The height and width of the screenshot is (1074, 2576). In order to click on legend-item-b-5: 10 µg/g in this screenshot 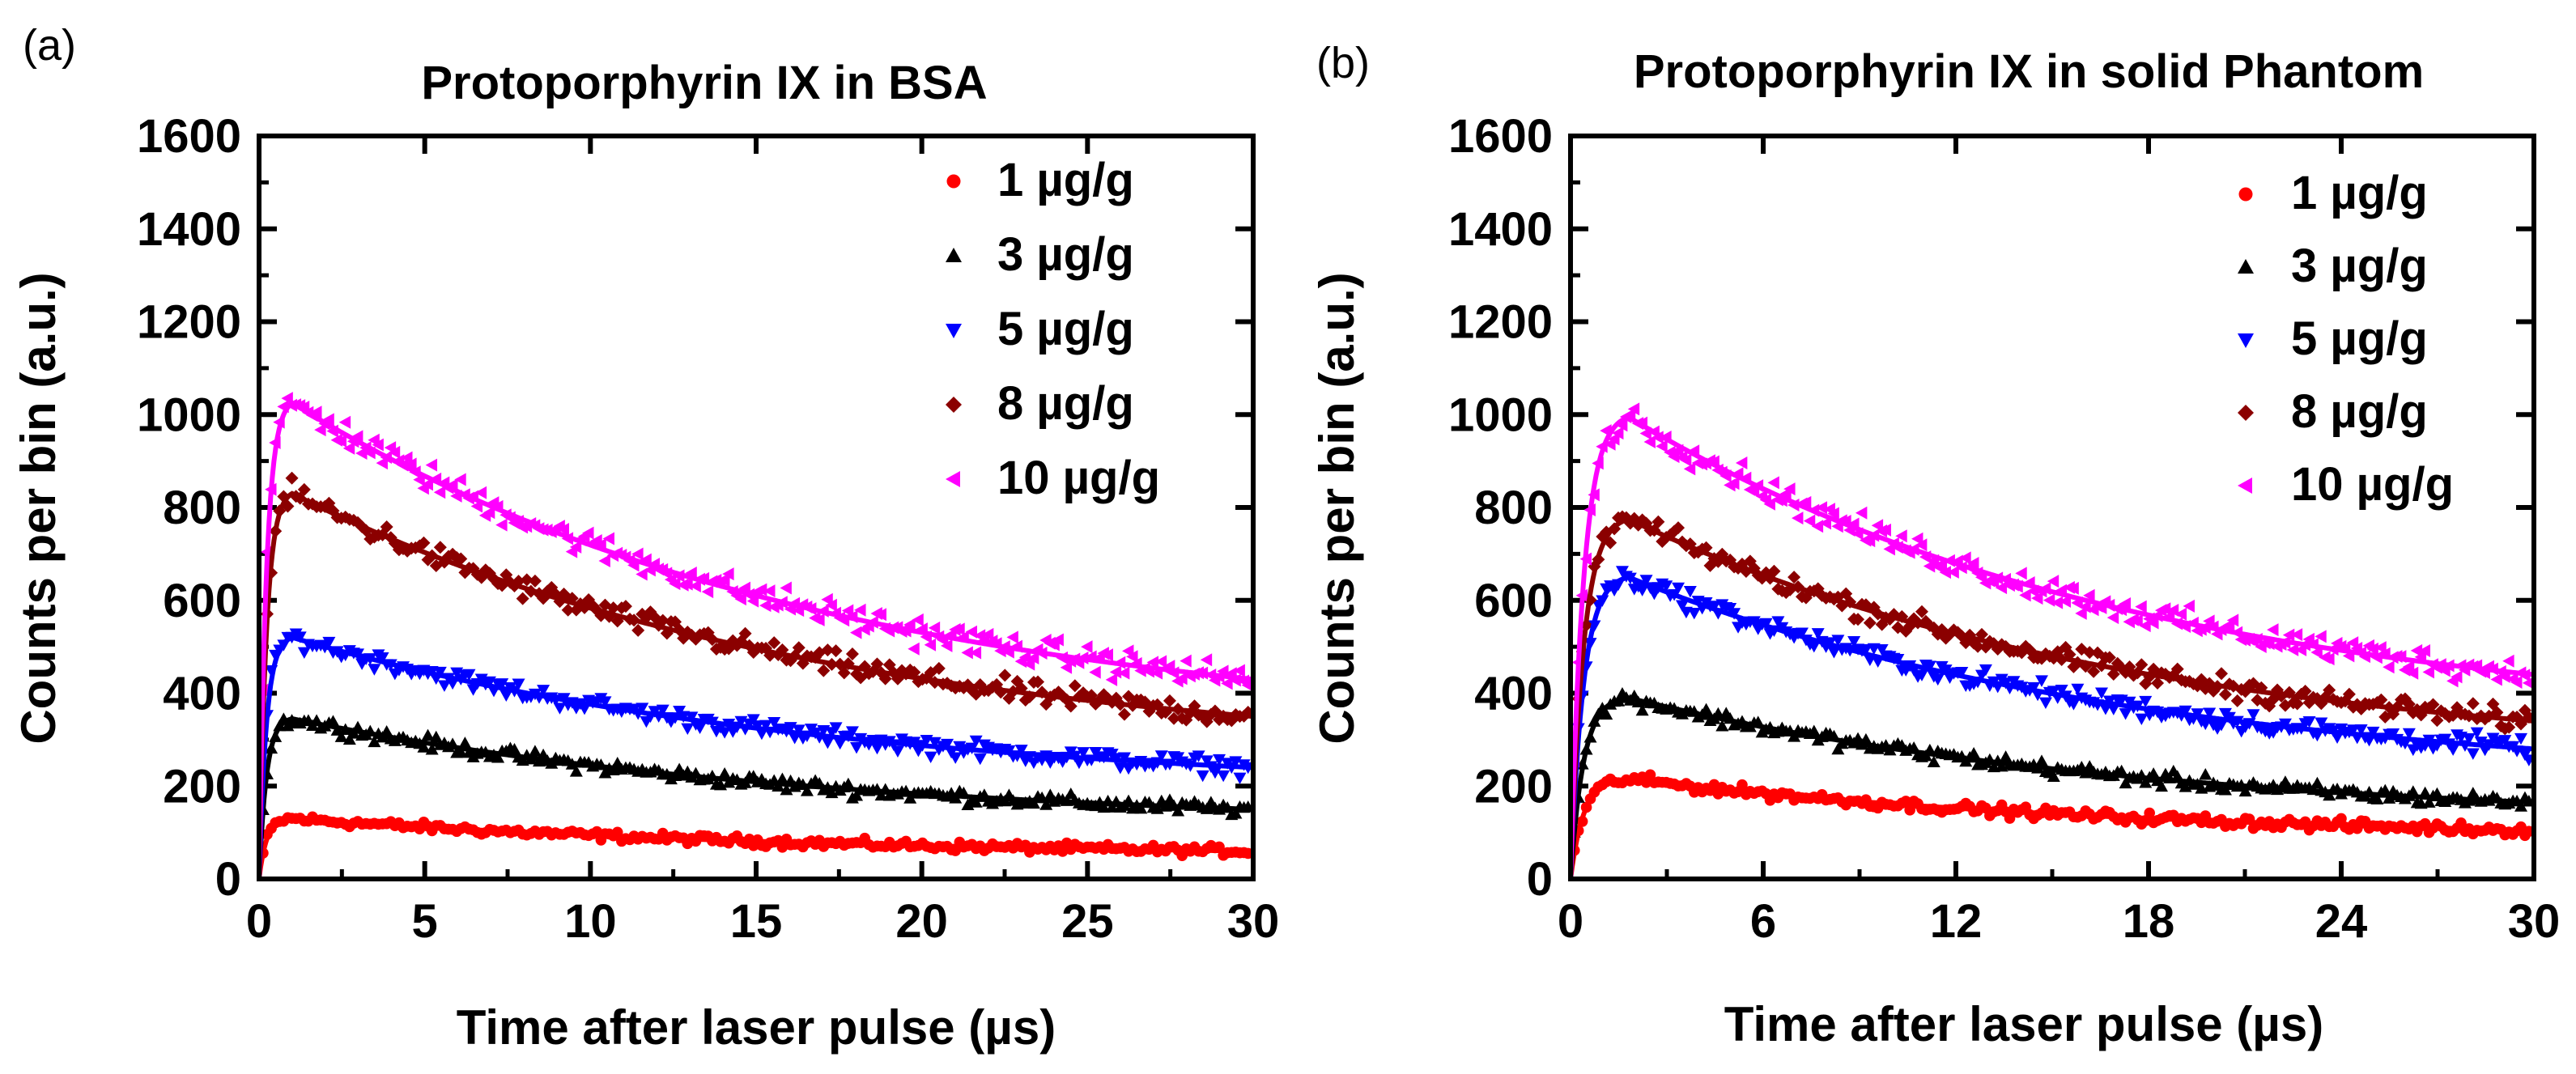, I will do `click(2346, 484)`.